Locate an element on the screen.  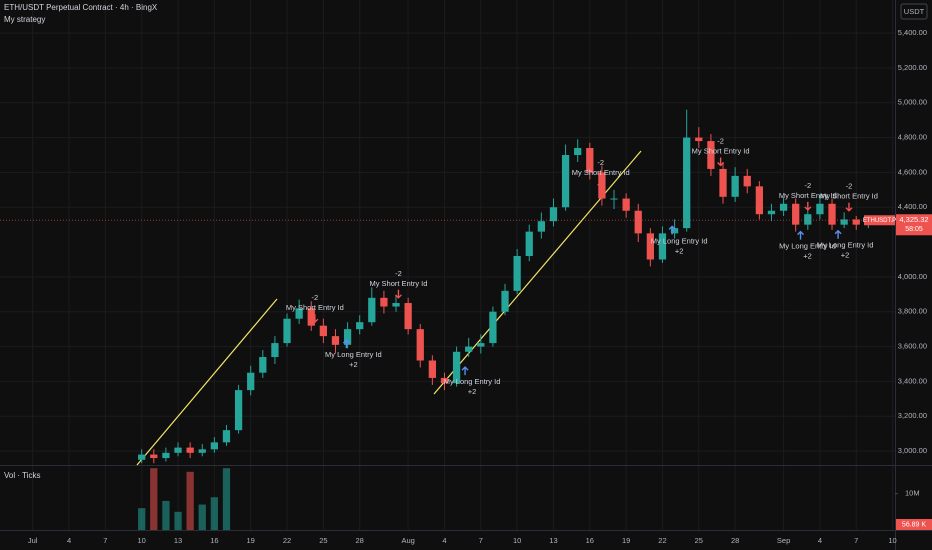
volume-tag: 56.89 K is located at coordinates (914, 524).